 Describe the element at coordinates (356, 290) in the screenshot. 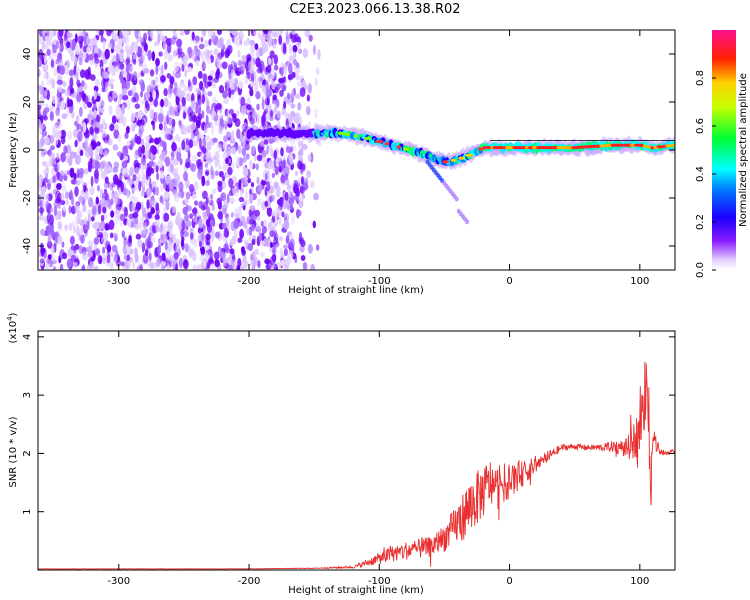

I see `spectrogram-x-label: Height of straight line (km)` at that location.